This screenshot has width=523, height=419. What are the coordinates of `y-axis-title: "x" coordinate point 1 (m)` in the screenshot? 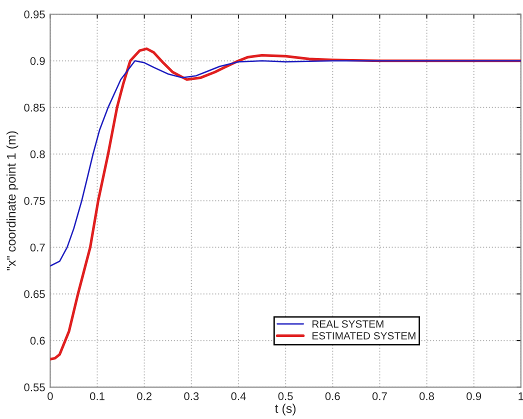 It's located at (12, 200).